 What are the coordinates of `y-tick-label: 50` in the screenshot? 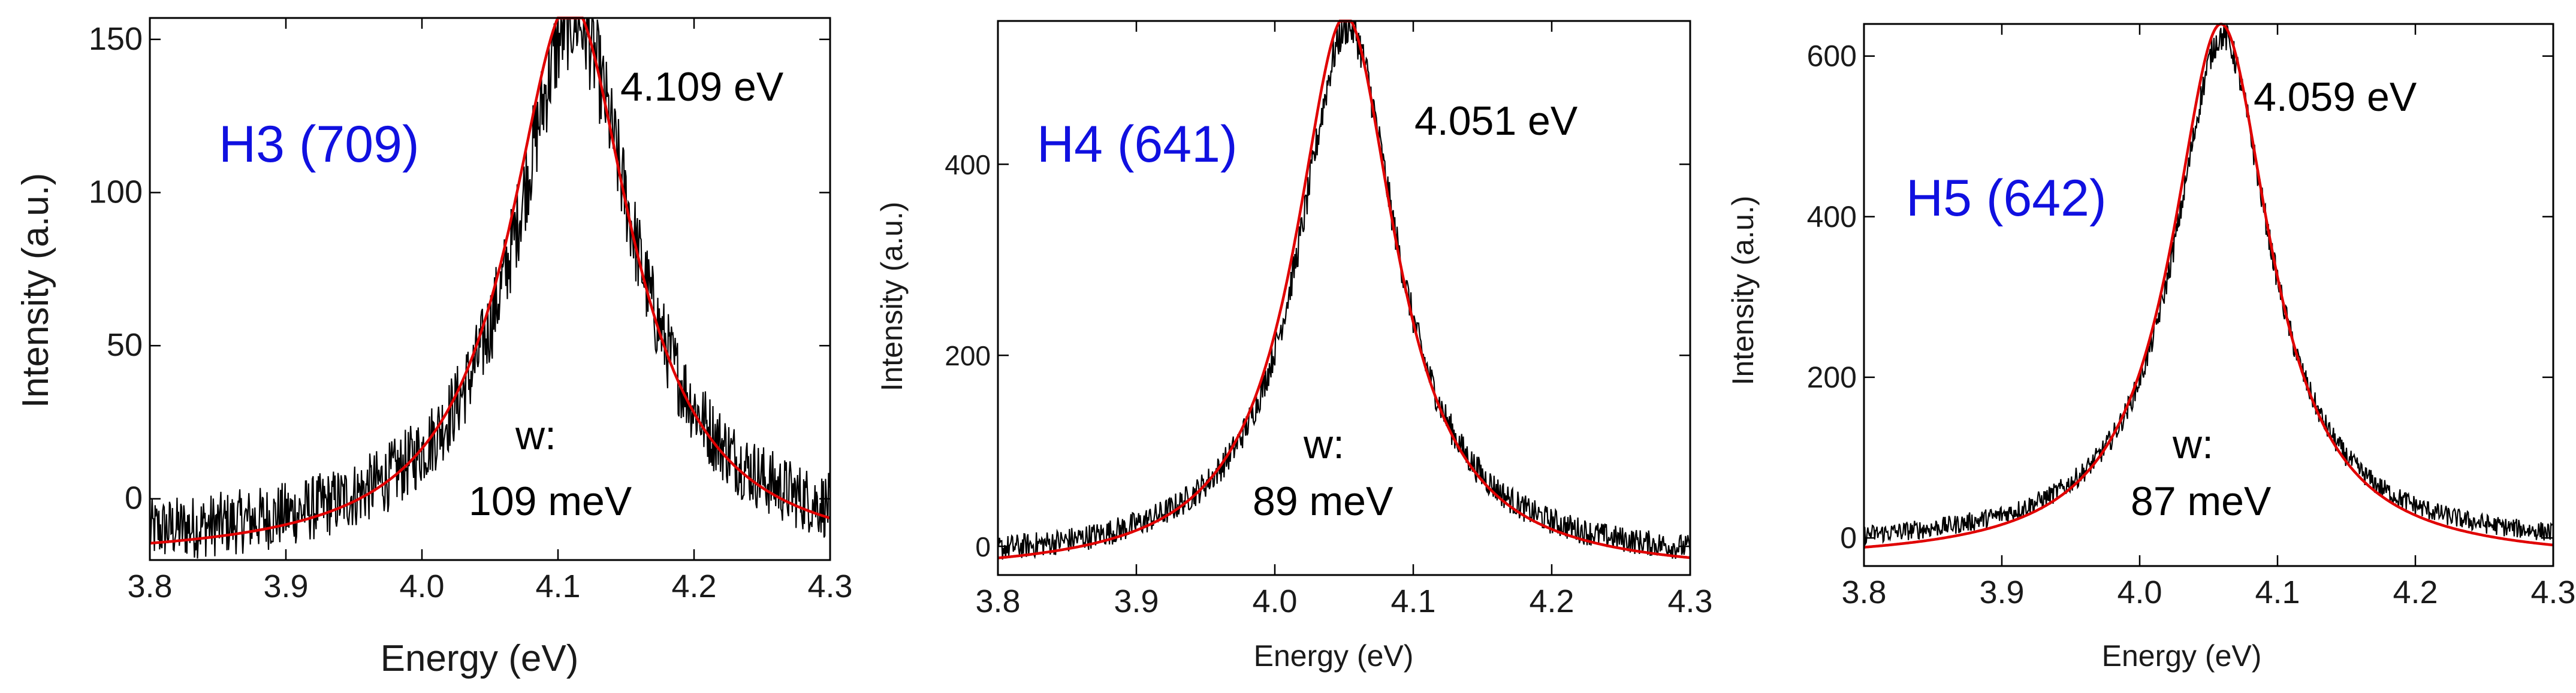 It's located at (125, 345).